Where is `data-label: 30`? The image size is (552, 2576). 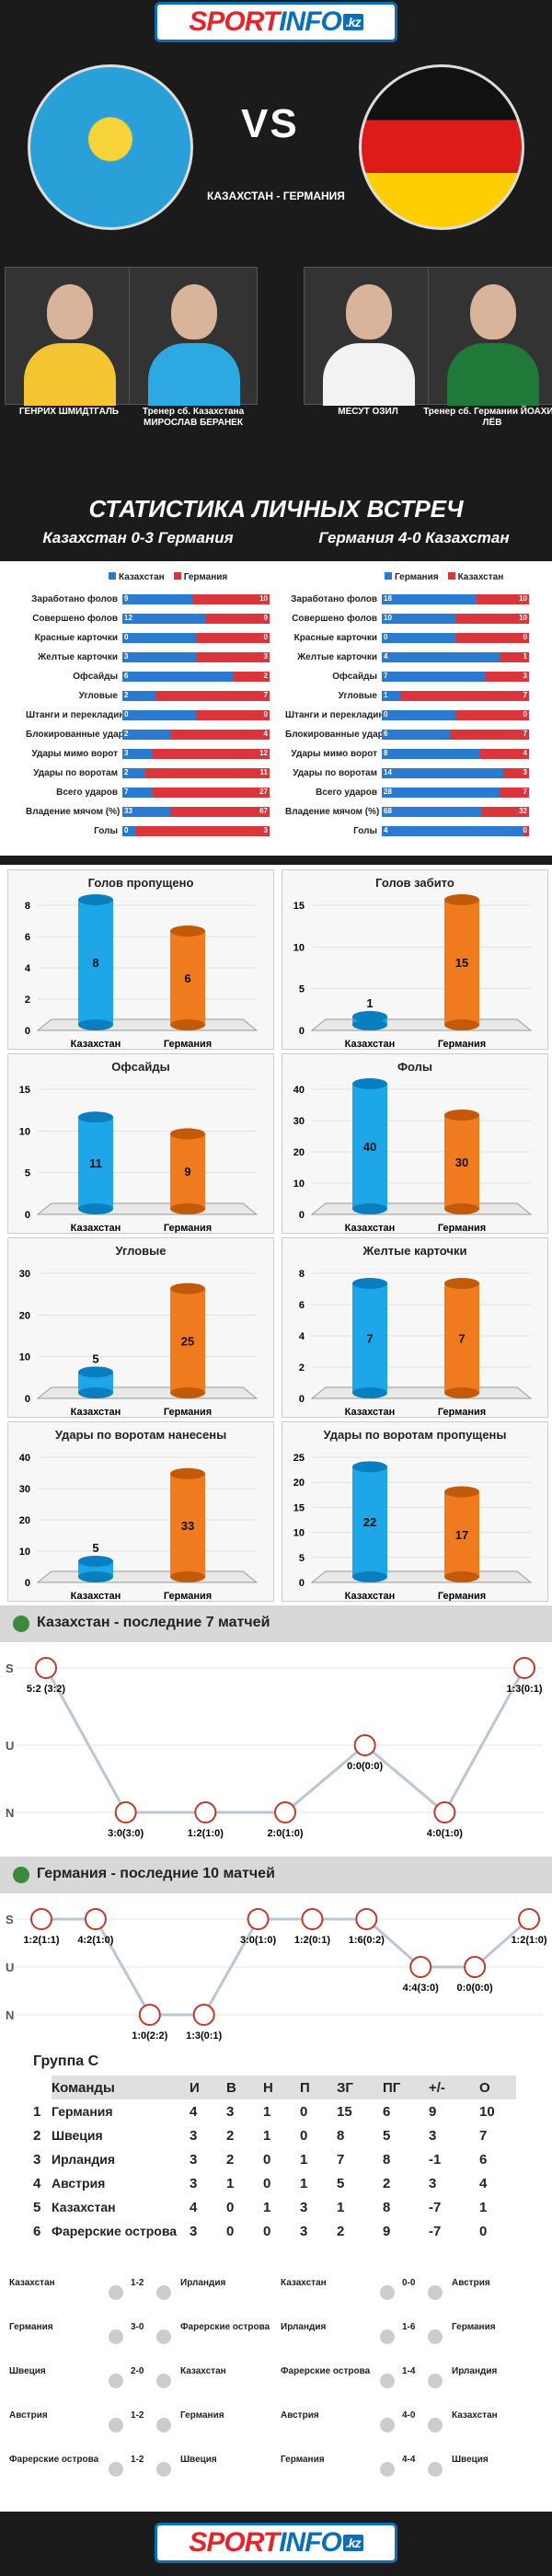
data-label: 30 is located at coordinates (461, 1162).